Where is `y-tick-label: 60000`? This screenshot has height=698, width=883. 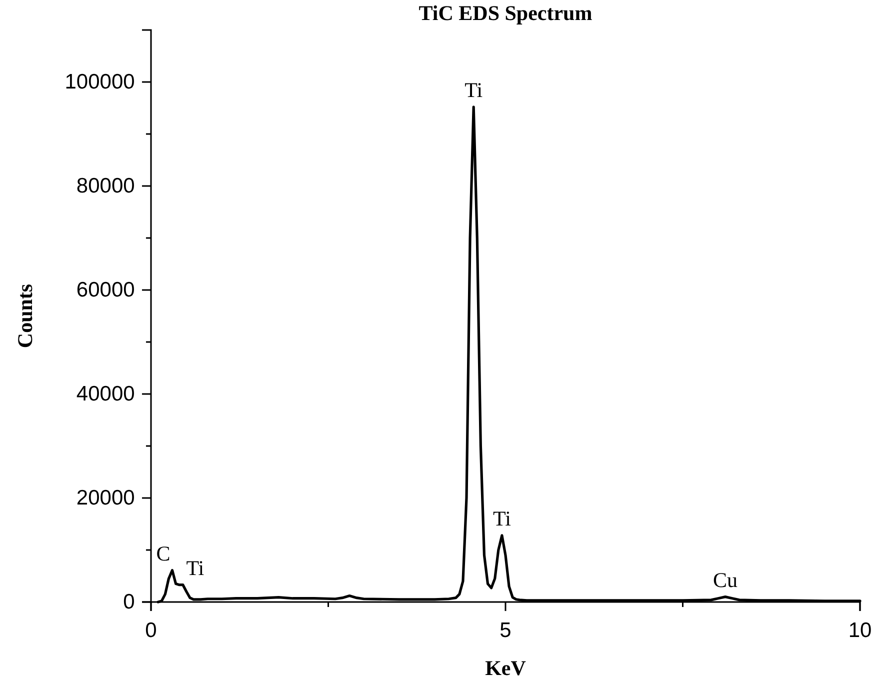 y-tick-label: 60000 is located at coordinates (105, 290).